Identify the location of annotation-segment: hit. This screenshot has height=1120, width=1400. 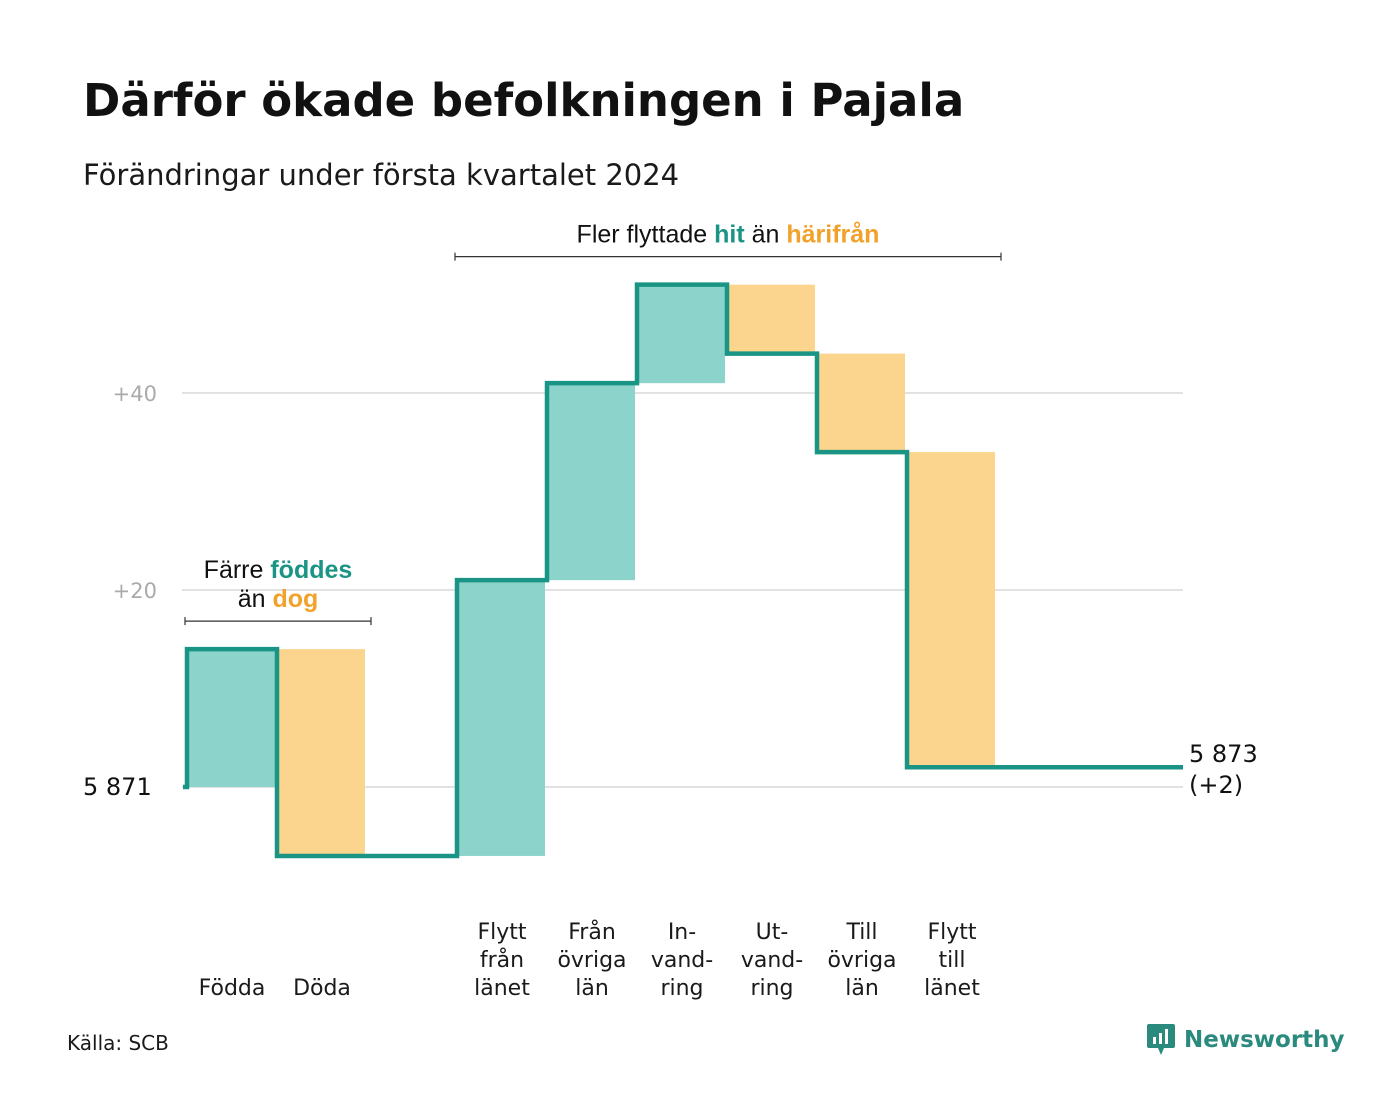
(729, 235).